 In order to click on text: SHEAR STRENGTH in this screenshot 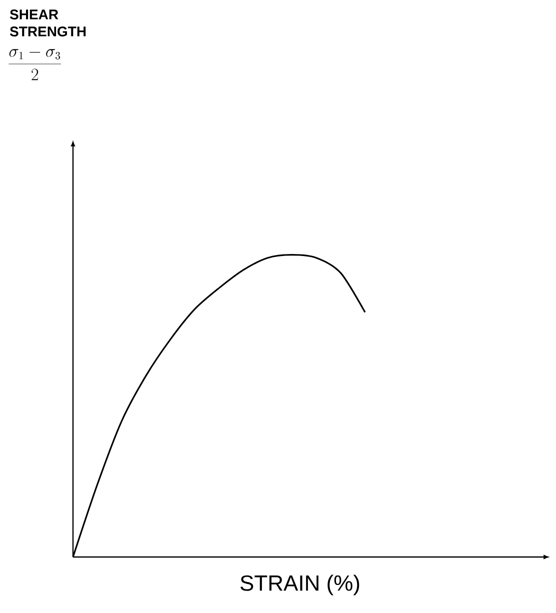, I will do `click(48, 23)`.